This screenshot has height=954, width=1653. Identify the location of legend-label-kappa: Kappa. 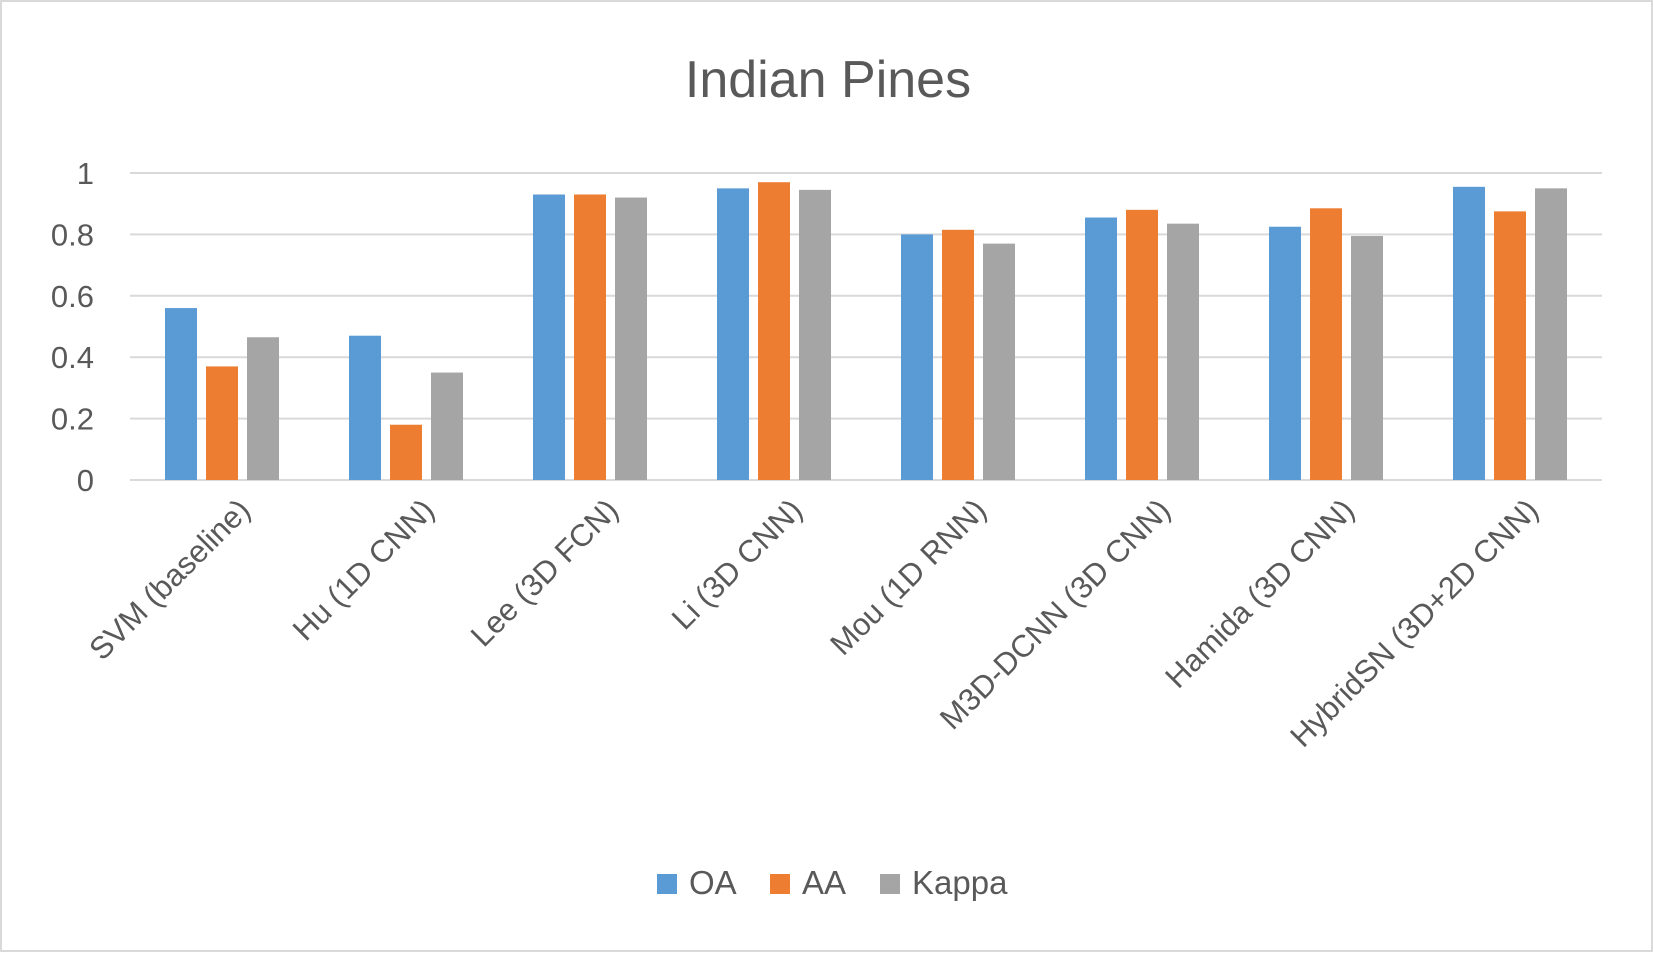
(960, 882).